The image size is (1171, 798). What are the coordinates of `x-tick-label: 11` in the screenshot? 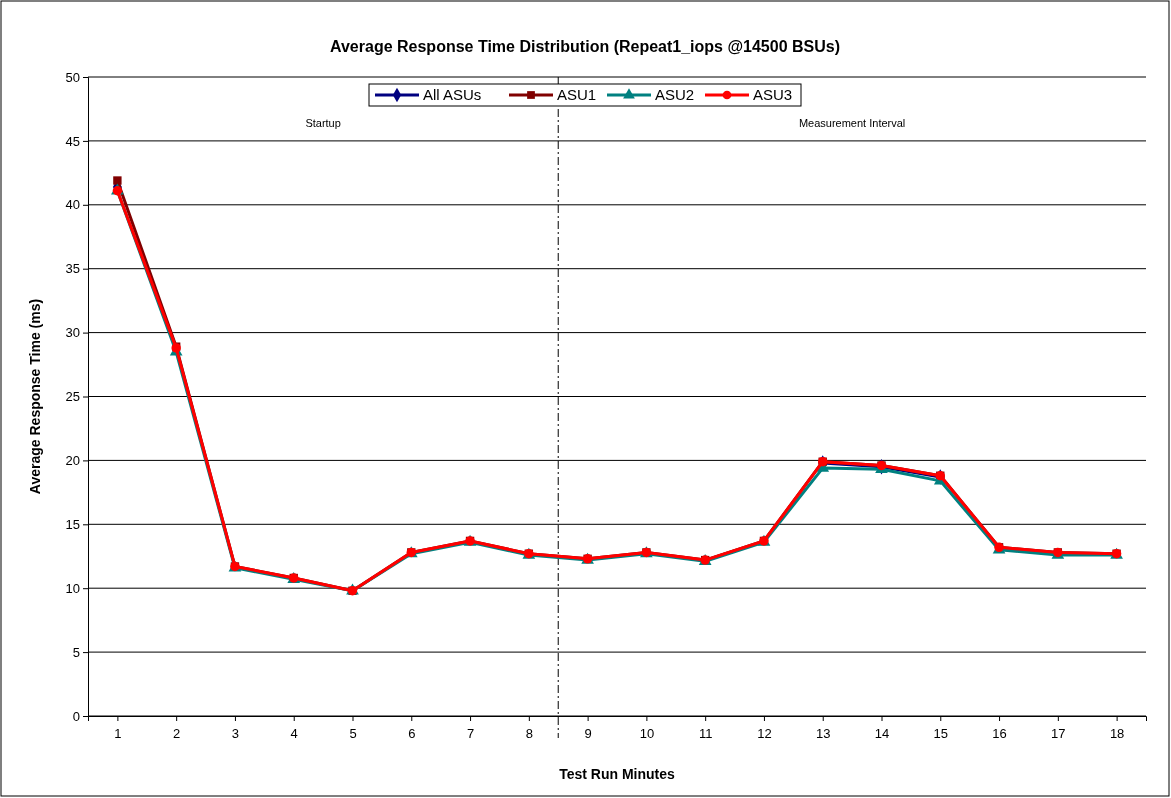 It's located at (705, 734).